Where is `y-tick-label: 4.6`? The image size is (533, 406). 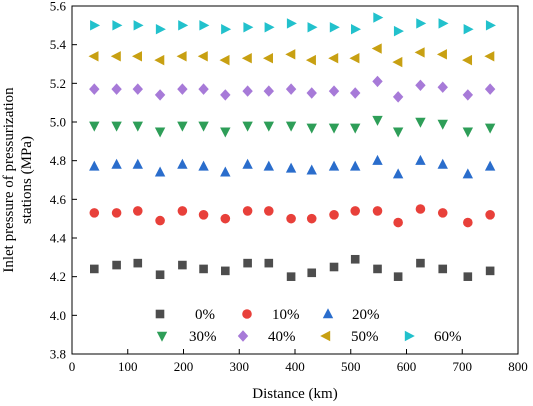 y-tick-label: 4.6 is located at coordinates (58, 199).